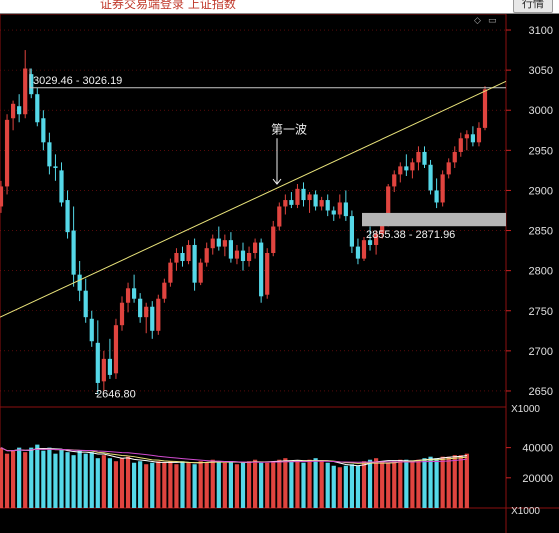 The height and width of the screenshot is (533, 559). What do you see at coordinates (541, 232) in the screenshot?
I see `y-tick-label: 2850` at bounding box center [541, 232].